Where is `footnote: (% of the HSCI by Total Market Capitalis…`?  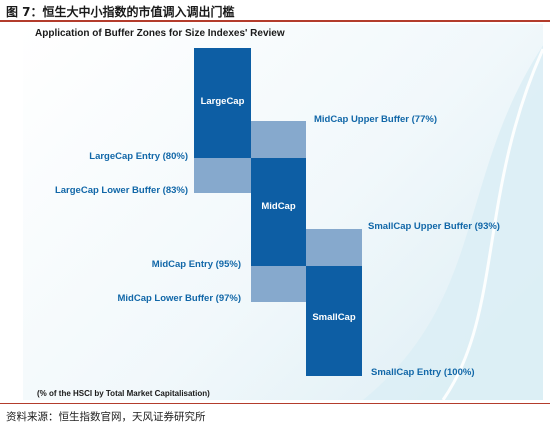
footnote: (% of the HSCI by Total Market Capitalis… is located at coordinates (123, 393).